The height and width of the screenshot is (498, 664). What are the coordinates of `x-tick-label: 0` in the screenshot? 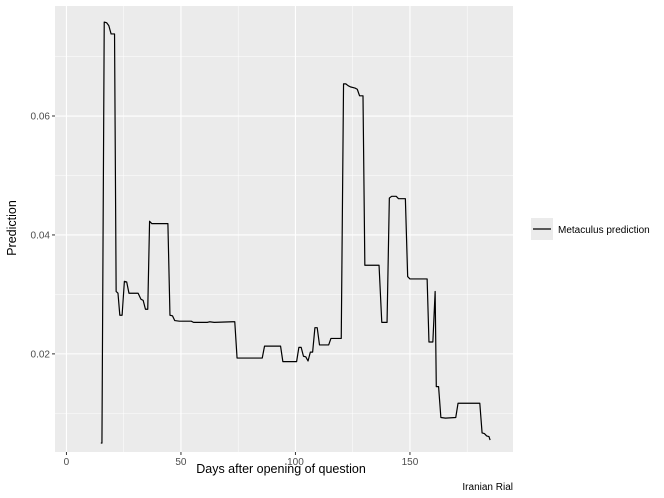 It's located at (67, 462).